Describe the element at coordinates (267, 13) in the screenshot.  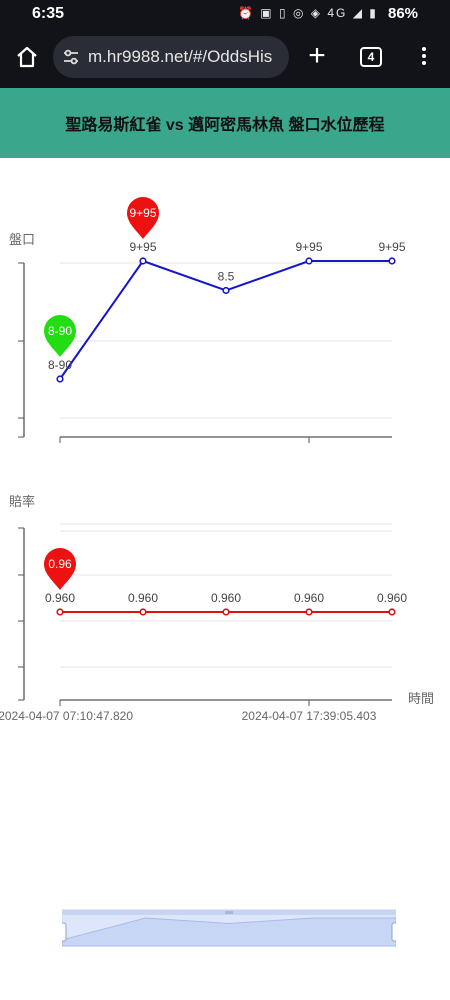
I see `nfc-icon: ▣` at that location.